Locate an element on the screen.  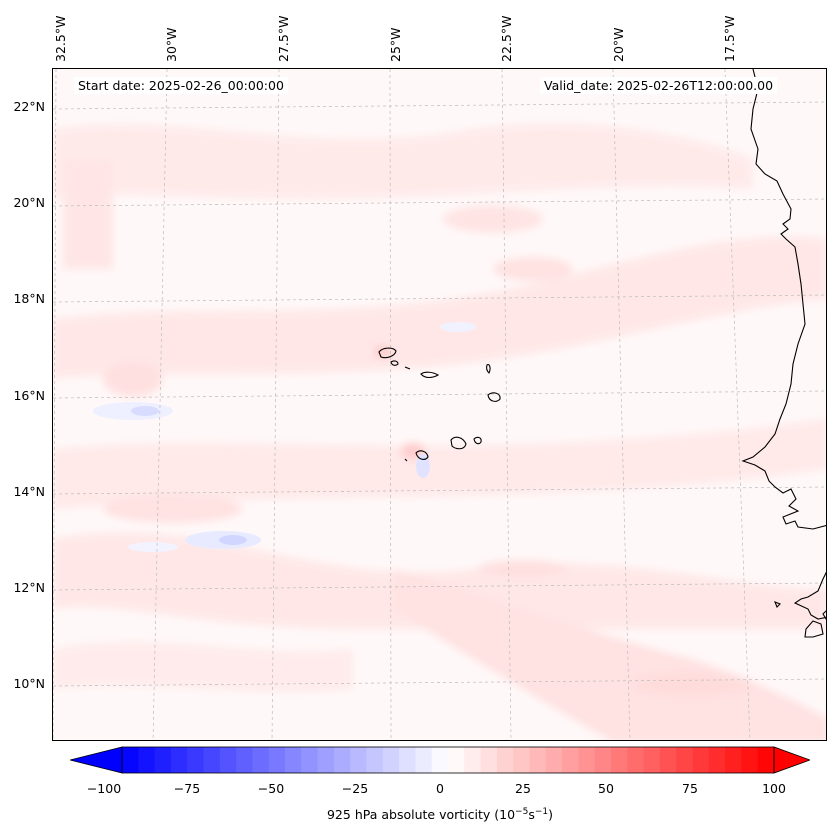
african-coastline is located at coordinates (783, 353).